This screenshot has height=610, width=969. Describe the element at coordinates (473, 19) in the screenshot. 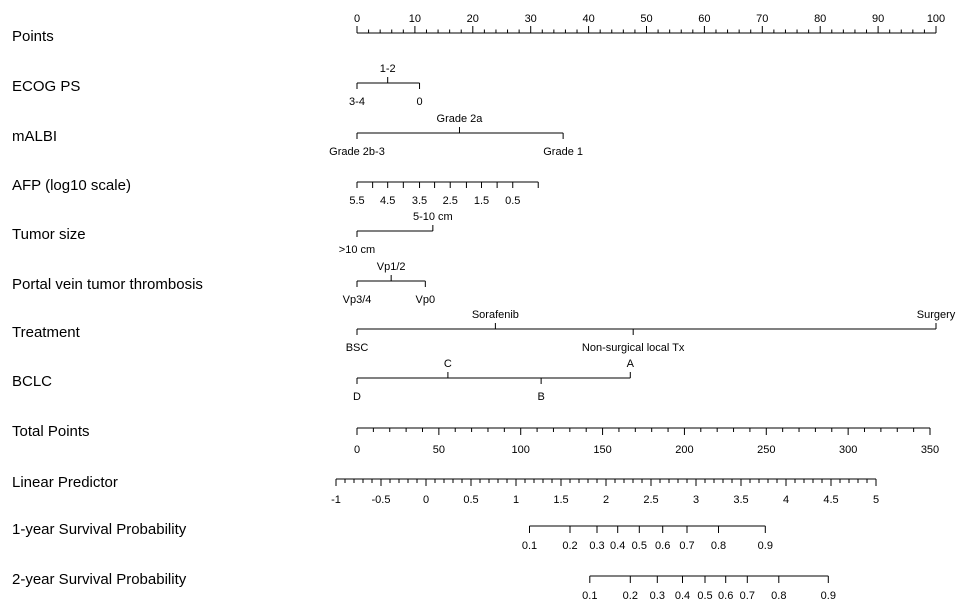

I see `points-tick-label: 20` at that location.